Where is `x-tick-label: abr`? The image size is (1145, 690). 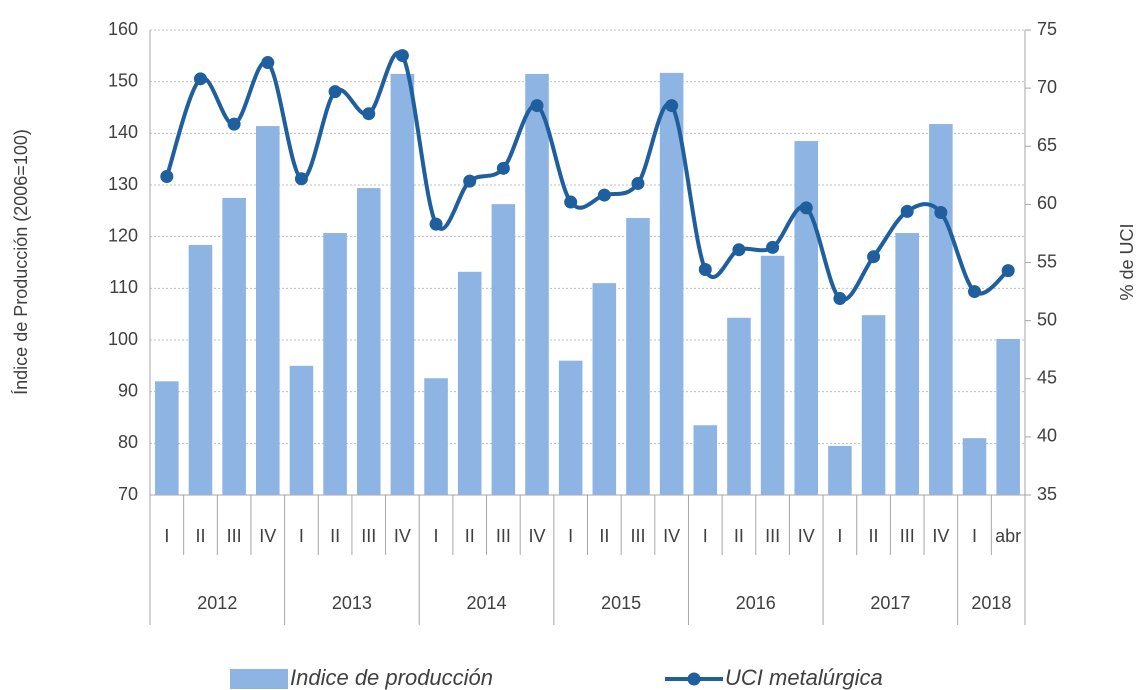 x-tick-label: abr is located at coordinates (1008, 536).